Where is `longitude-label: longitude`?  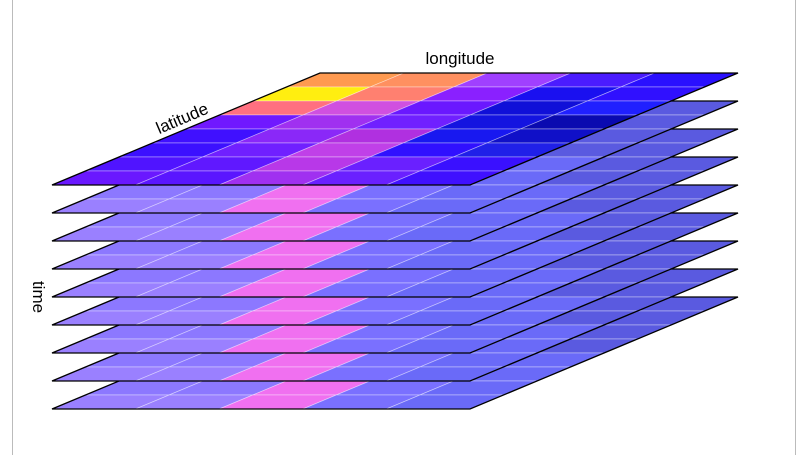 longitude-label: longitude is located at coordinates (459, 58).